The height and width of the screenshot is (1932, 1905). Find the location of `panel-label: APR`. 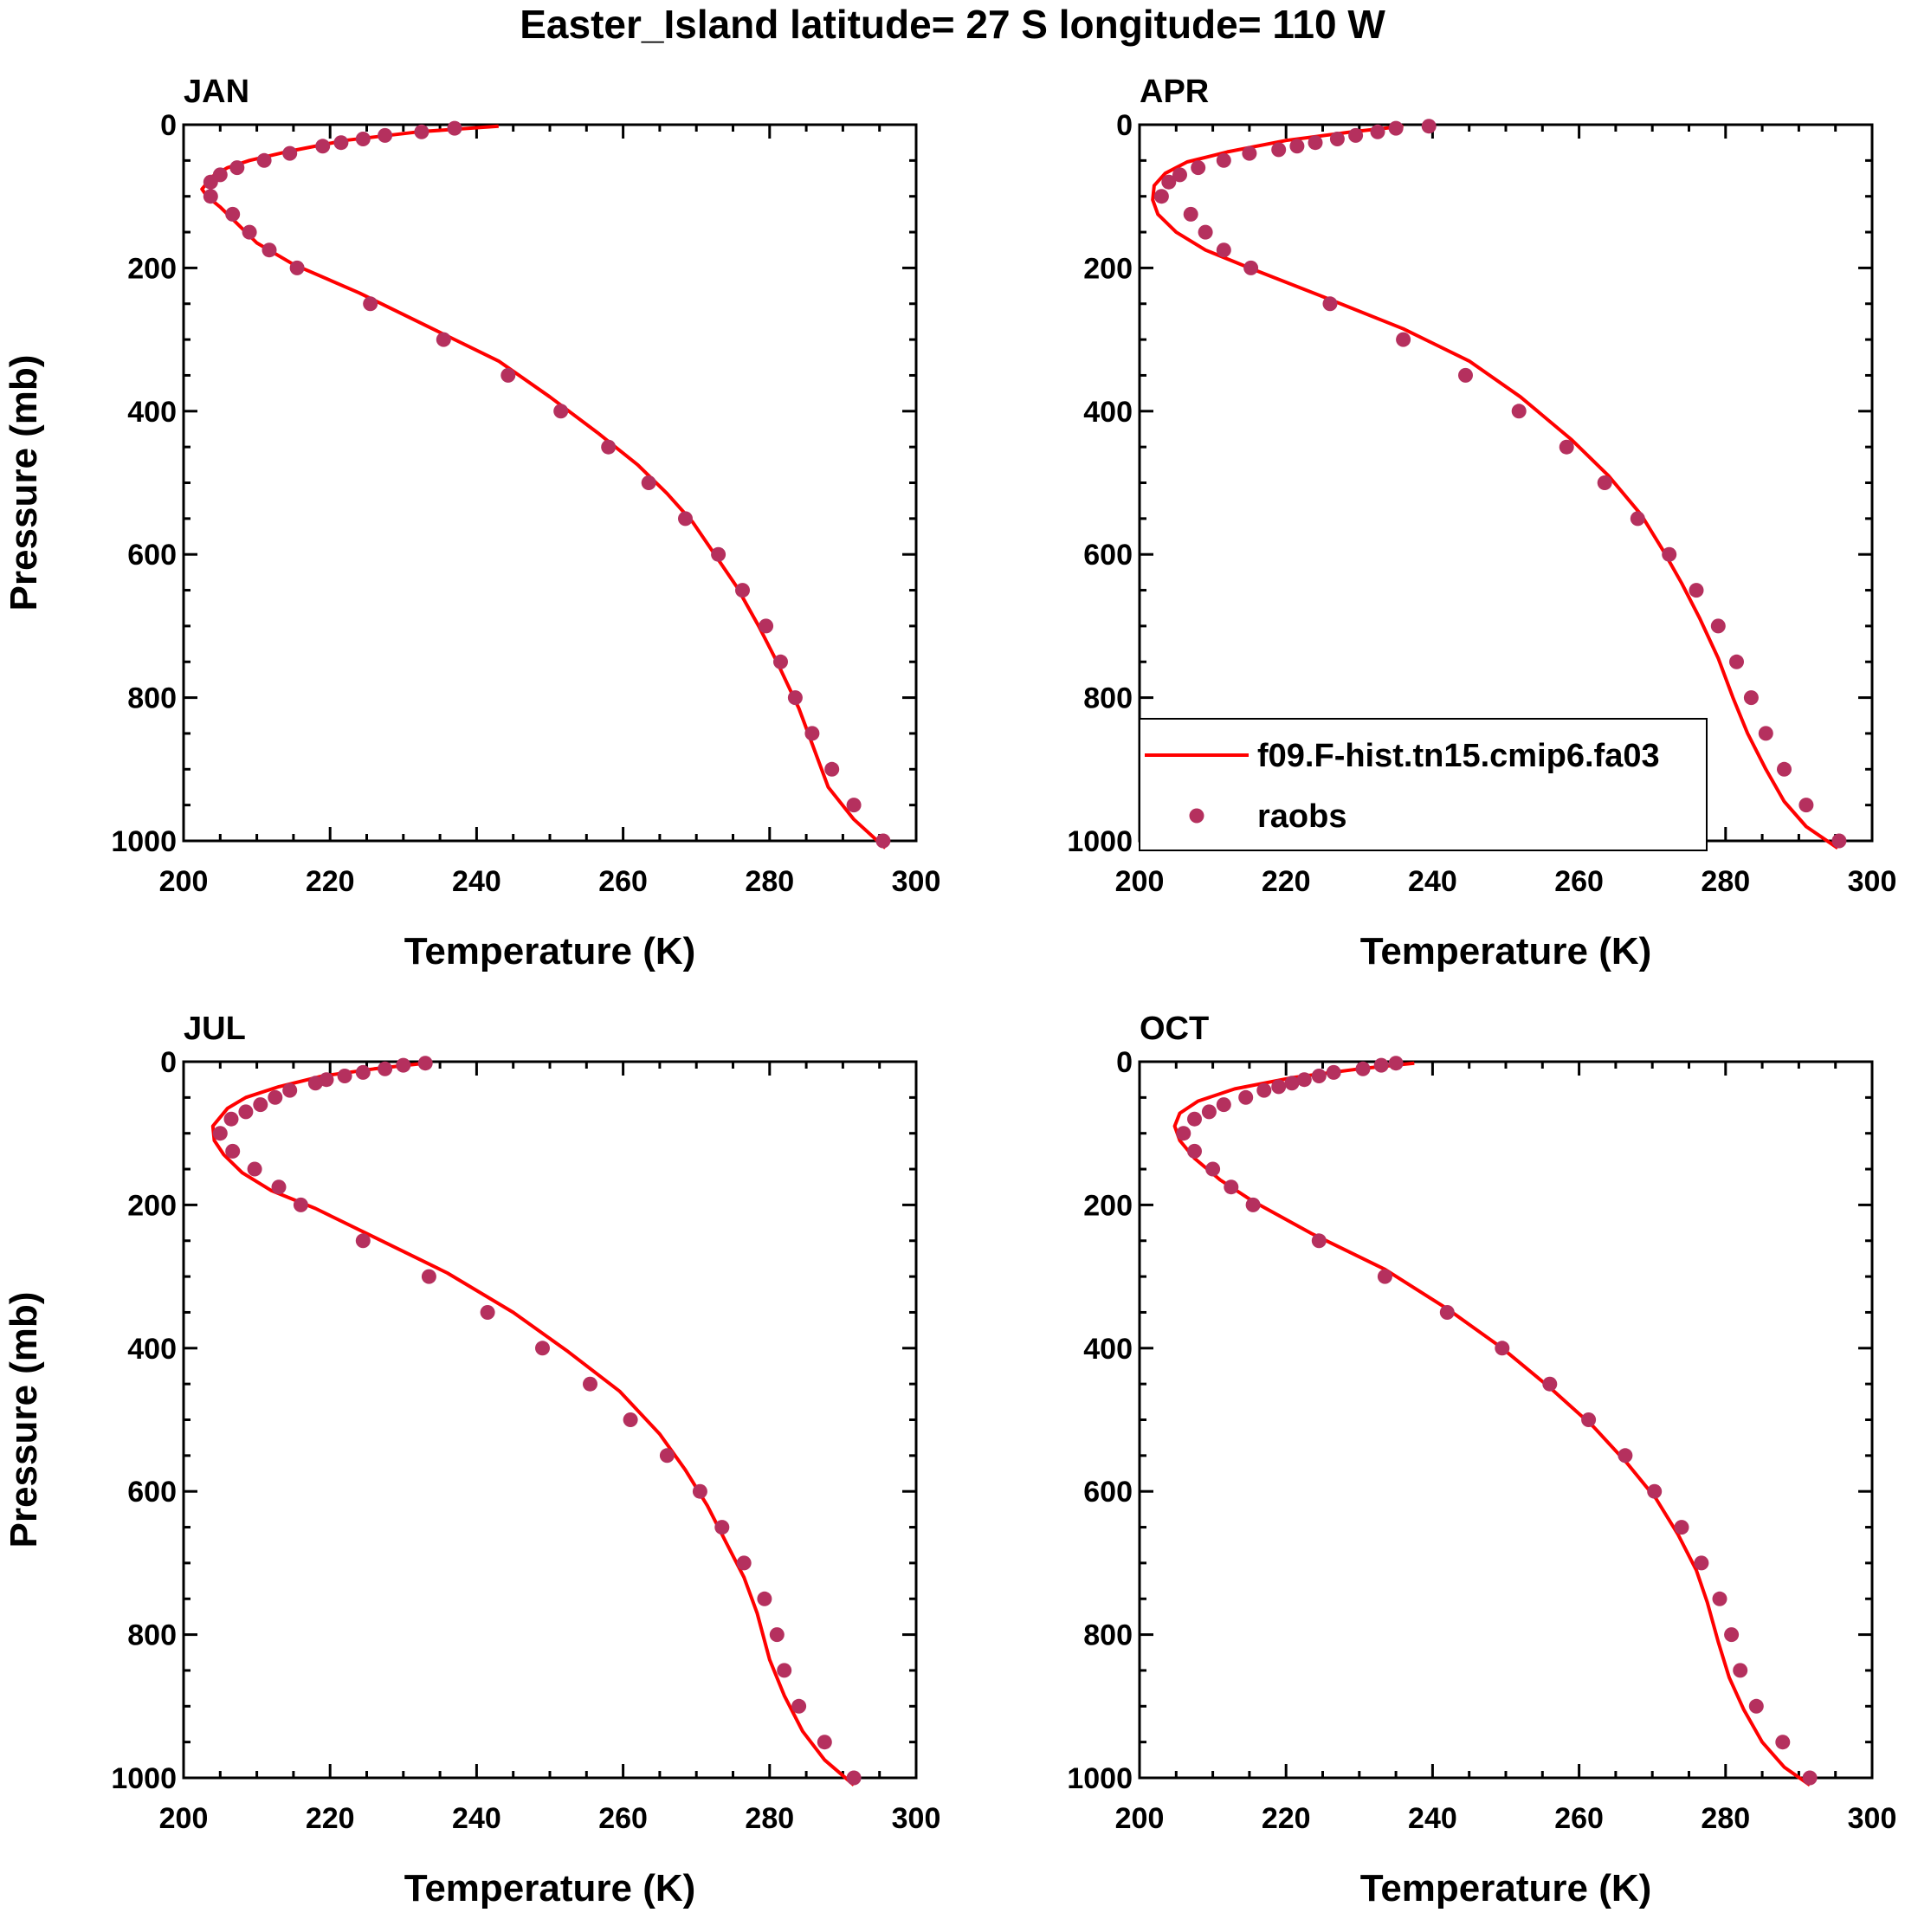

panel-label: APR is located at coordinates (1175, 92).